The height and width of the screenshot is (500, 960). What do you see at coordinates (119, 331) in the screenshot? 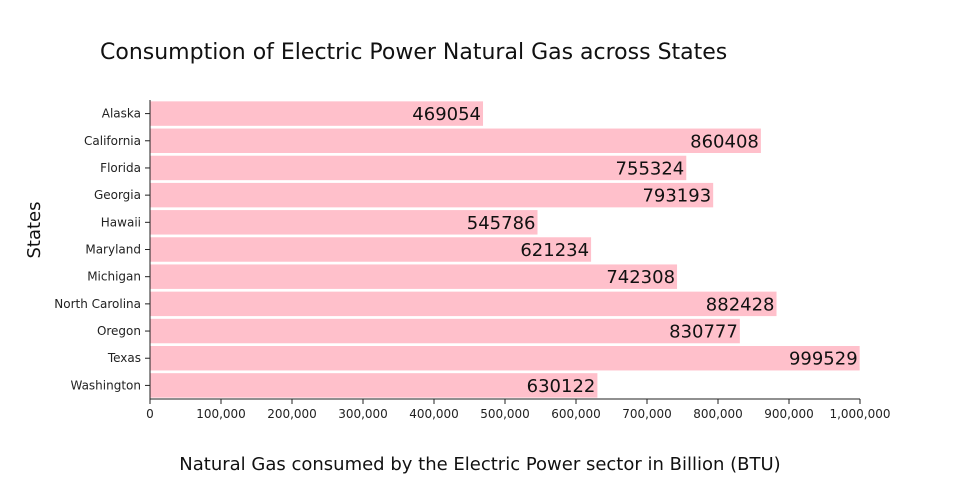
I see `y-tick-label-oregon: Oregon` at bounding box center [119, 331].